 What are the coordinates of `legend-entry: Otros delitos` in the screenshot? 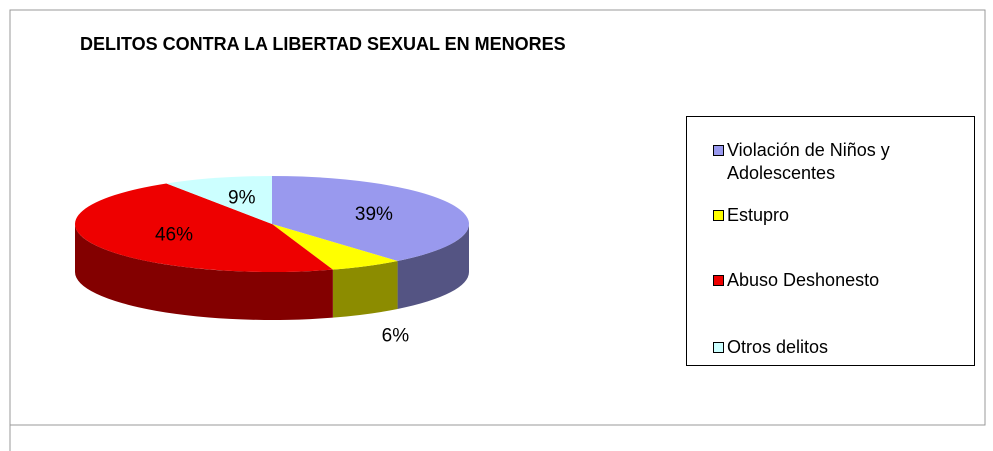 It's located at (830, 347).